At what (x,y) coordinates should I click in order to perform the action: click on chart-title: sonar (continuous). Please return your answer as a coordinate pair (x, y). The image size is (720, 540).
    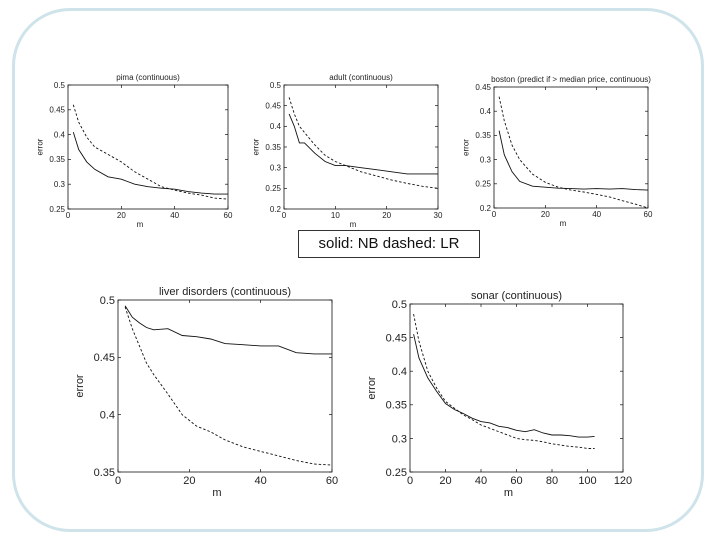
    Looking at the image, I should click on (516, 296).